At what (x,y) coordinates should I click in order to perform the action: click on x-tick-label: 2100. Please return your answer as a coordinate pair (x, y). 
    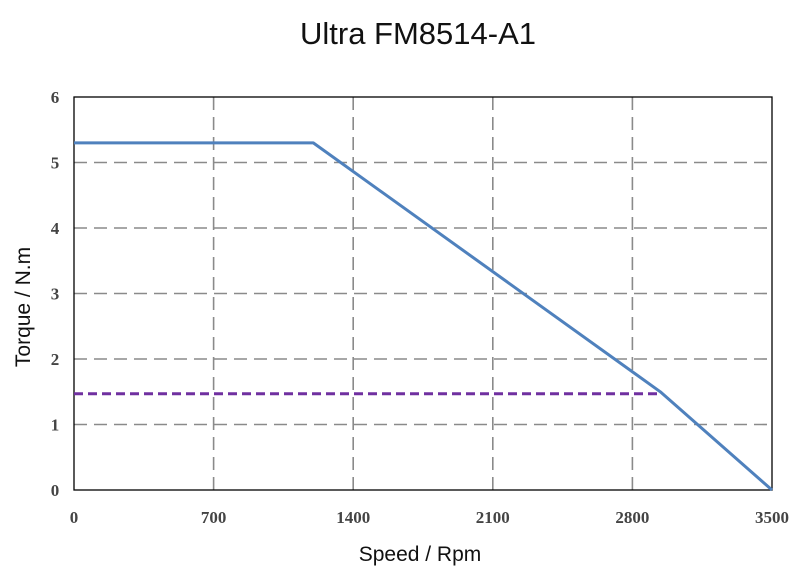
    Looking at the image, I should click on (493, 517).